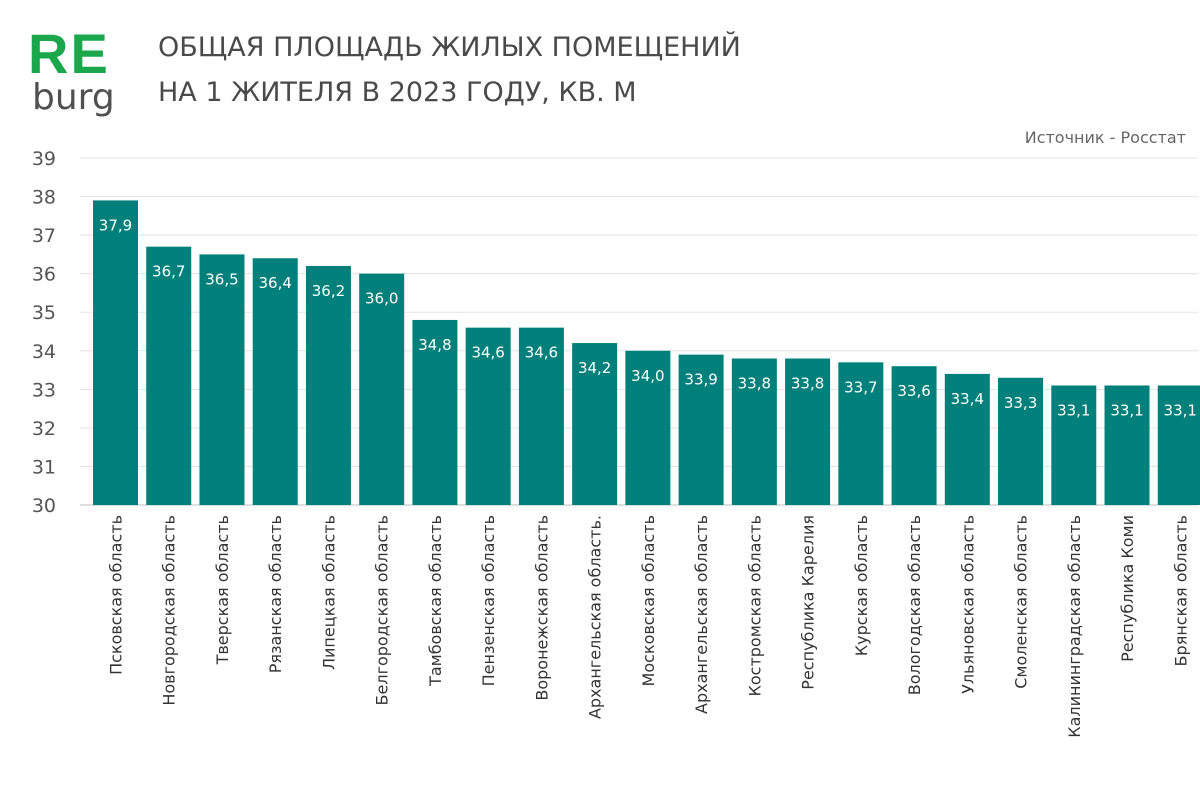 This screenshot has width=1200, height=811. Describe the element at coordinates (116, 595) in the screenshot. I see `x-tick-label: Псковская область` at that location.